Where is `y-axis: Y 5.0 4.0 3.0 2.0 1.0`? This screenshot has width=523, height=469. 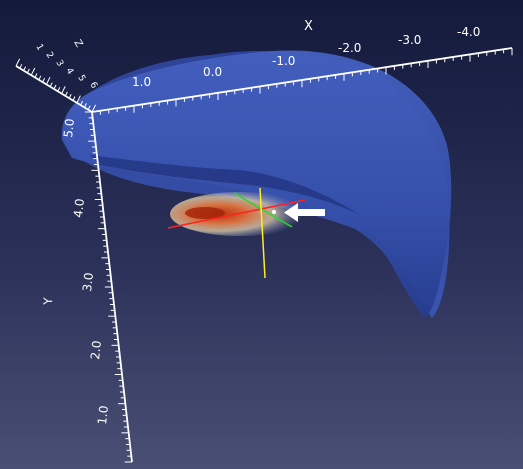 y-axis: Y 5.0 4.0 3.0 2.0 1.0 is located at coordinates (87, 287).